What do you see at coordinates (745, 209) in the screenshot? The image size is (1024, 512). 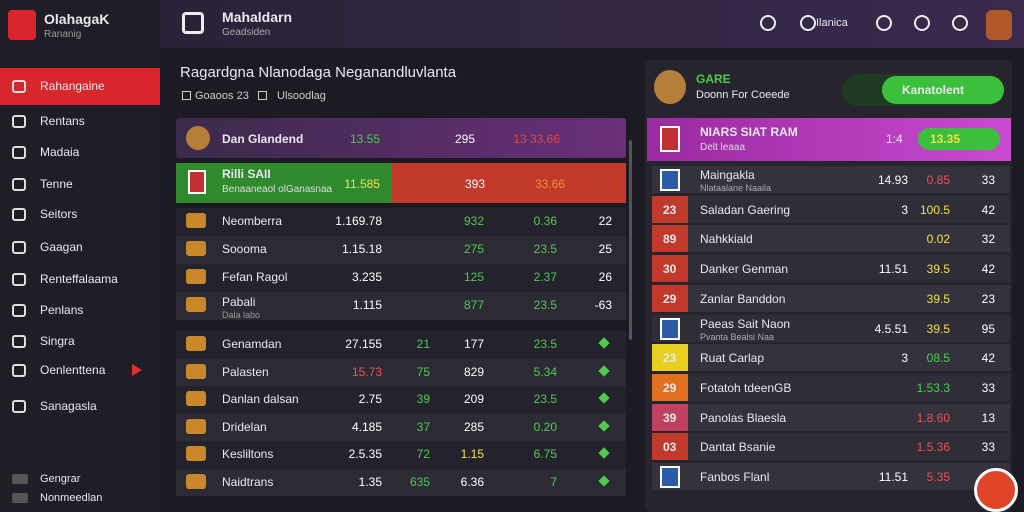 I see `row-name: Saladan Gaering` at bounding box center [745, 209].